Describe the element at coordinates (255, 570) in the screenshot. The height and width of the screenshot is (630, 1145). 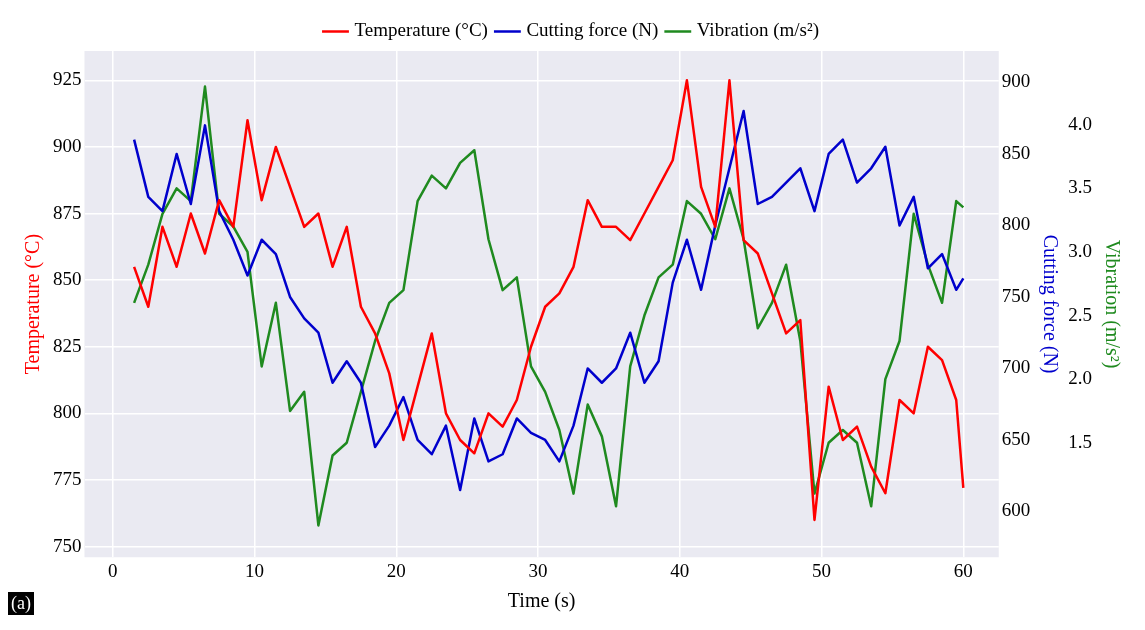
I see `x-tick-label: 10` at that location.